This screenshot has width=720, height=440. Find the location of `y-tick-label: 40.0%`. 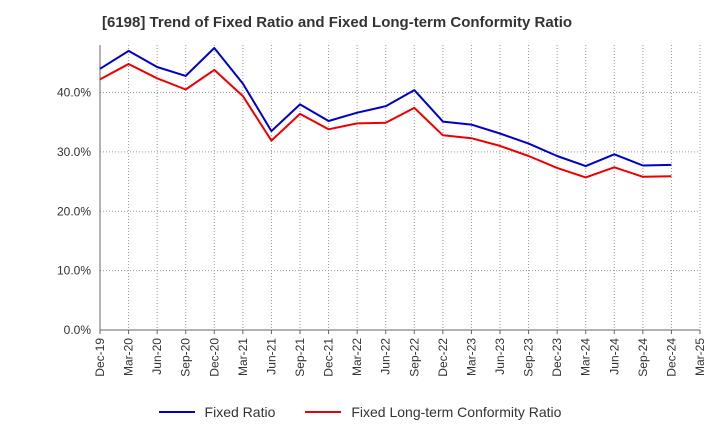

y-tick-label: 40.0% is located at coordinates (74, 93).